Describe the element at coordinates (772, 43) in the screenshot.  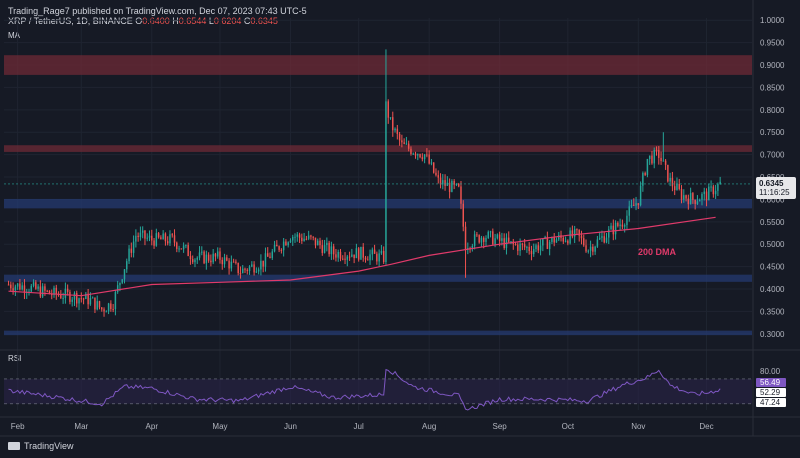
I see `y-tick-label: 0.9500` at that location.